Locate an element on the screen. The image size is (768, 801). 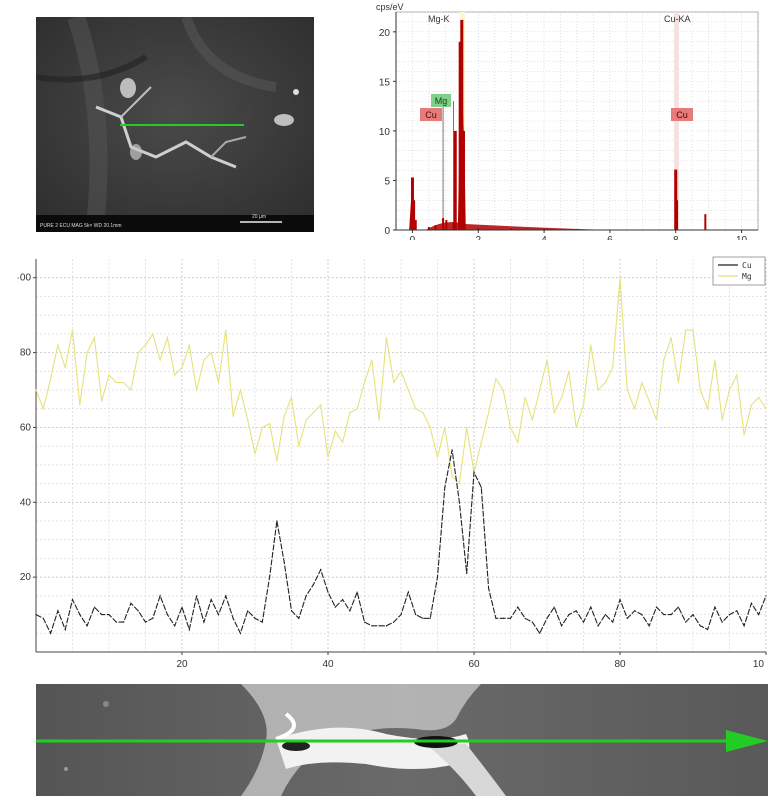
legend-mg-label: Mg is located at coordinates (747, 276).